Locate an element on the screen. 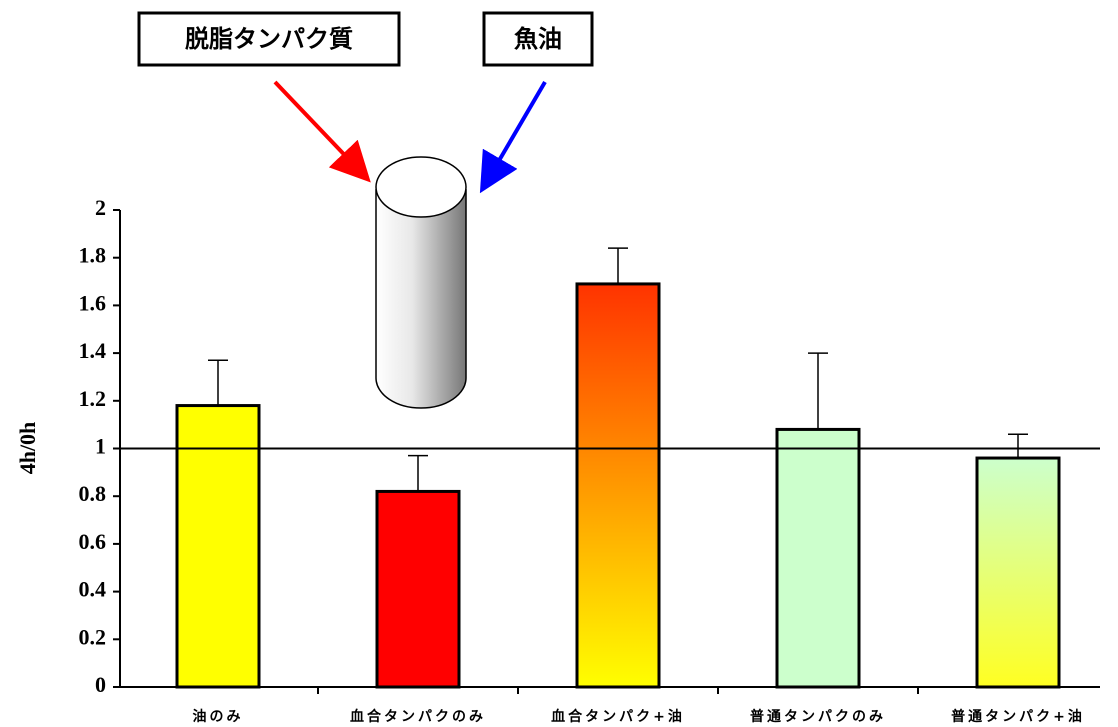 This screenshot has height=727, width=1118. cylinder is located at coordinates (421, 299).